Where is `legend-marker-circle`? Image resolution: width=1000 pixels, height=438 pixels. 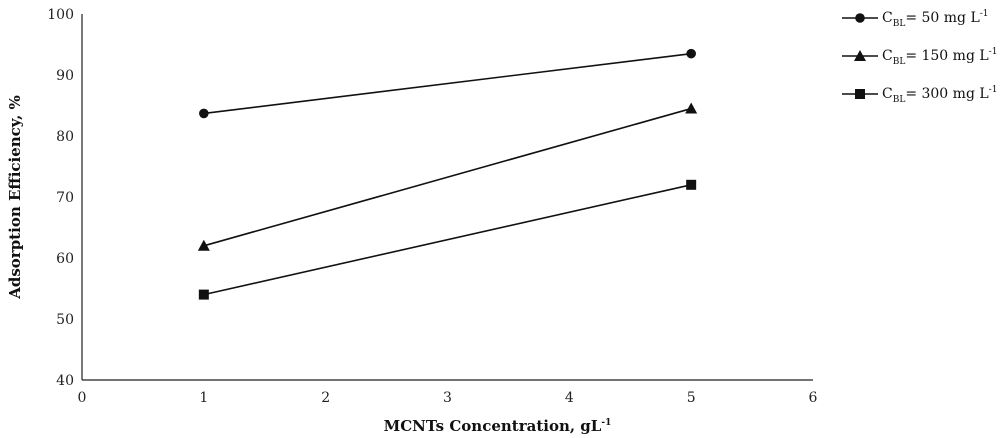 legend-marker-circle is located at coordinates (860, 18).